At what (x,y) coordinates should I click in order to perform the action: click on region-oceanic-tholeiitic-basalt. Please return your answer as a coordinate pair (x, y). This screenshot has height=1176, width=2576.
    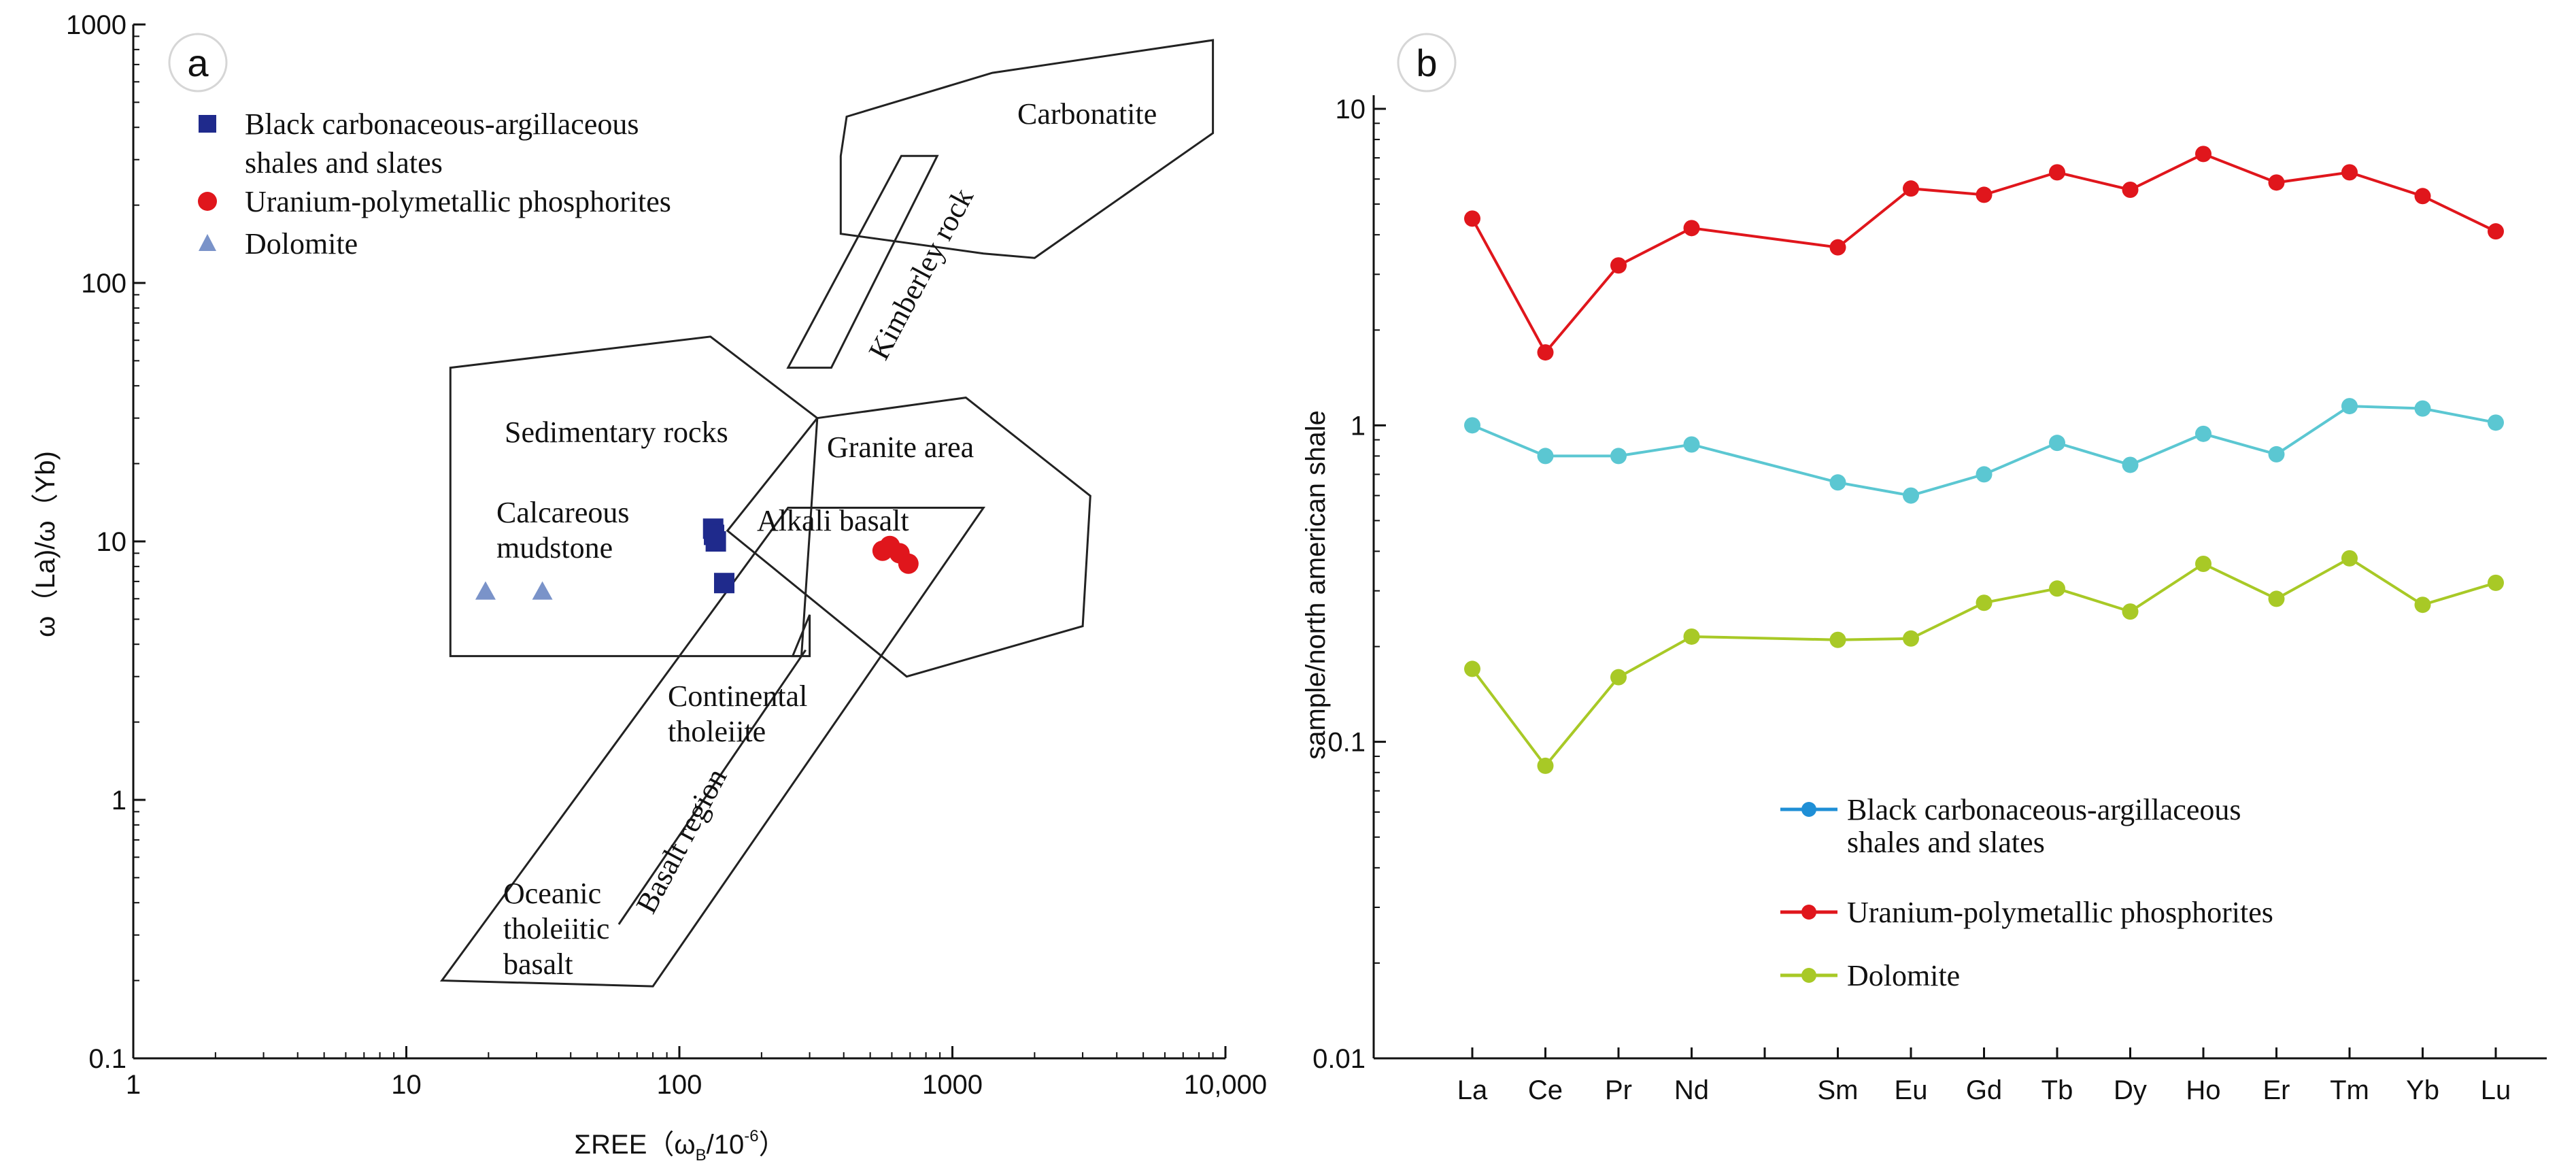
    Looking at the image, I should click on (712, 787).